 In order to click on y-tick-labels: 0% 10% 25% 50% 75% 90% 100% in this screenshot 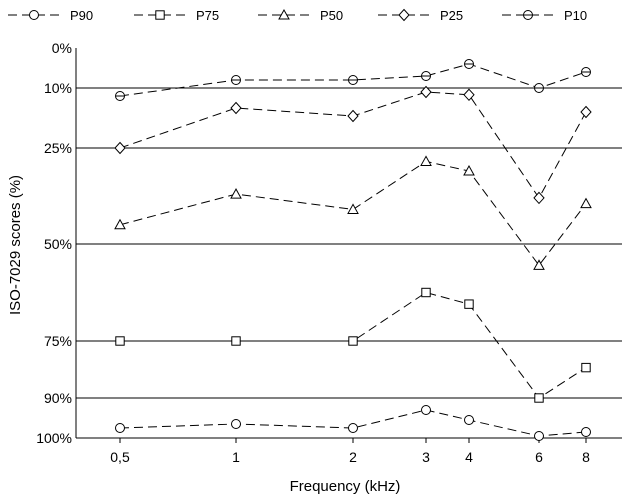, I will do `click(54, 243)`.